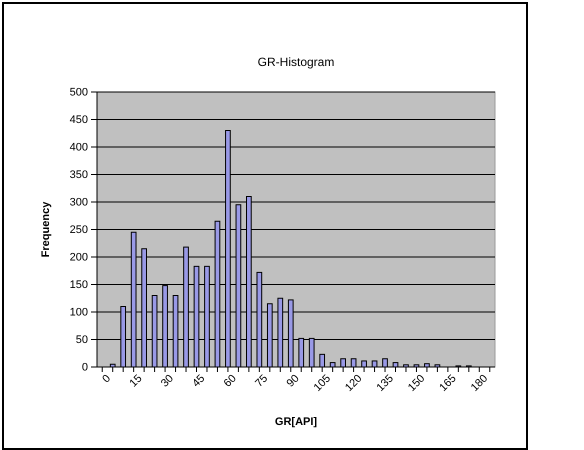  What do you see at coordinates (261, 381) in the screenshot?
I see `x-tick-label: 75` at bounding box center [261, 381].